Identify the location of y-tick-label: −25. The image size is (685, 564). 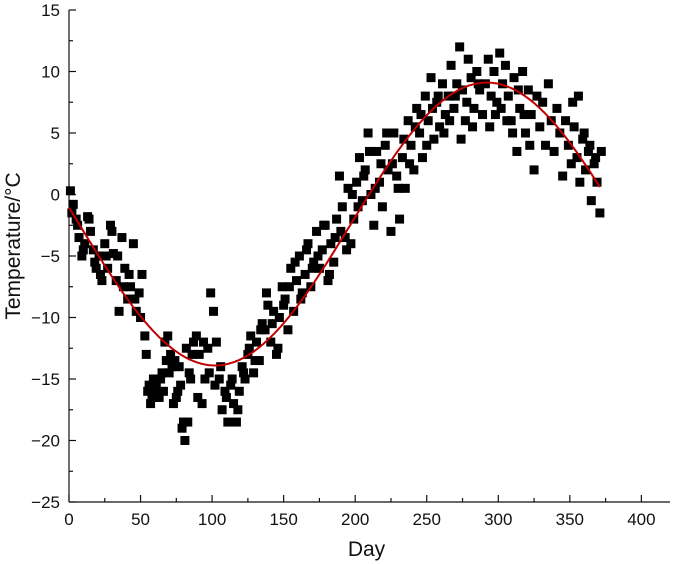
(45, 502).